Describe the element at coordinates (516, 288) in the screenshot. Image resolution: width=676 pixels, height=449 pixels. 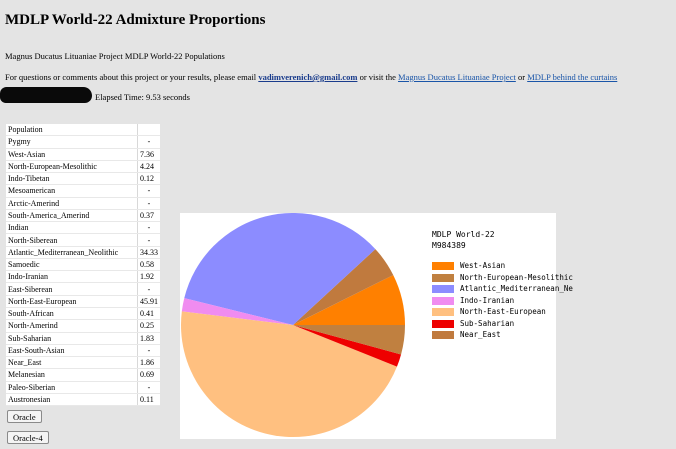
I see `legend-label: Atlantic_Mediterranean_Ne` at that location.